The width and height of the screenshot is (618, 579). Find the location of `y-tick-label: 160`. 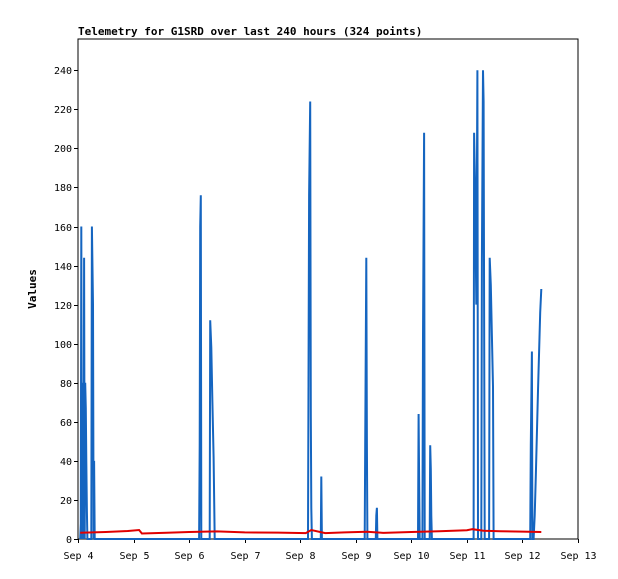

y-tick-label: 160 is located at coordinates (63, 228).